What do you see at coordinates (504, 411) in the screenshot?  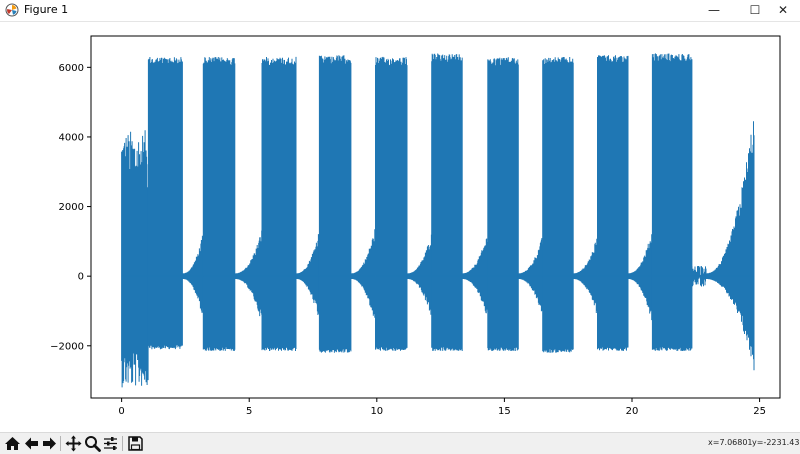 I see `x-tick-label: 15` at bounding box center [504, 411].